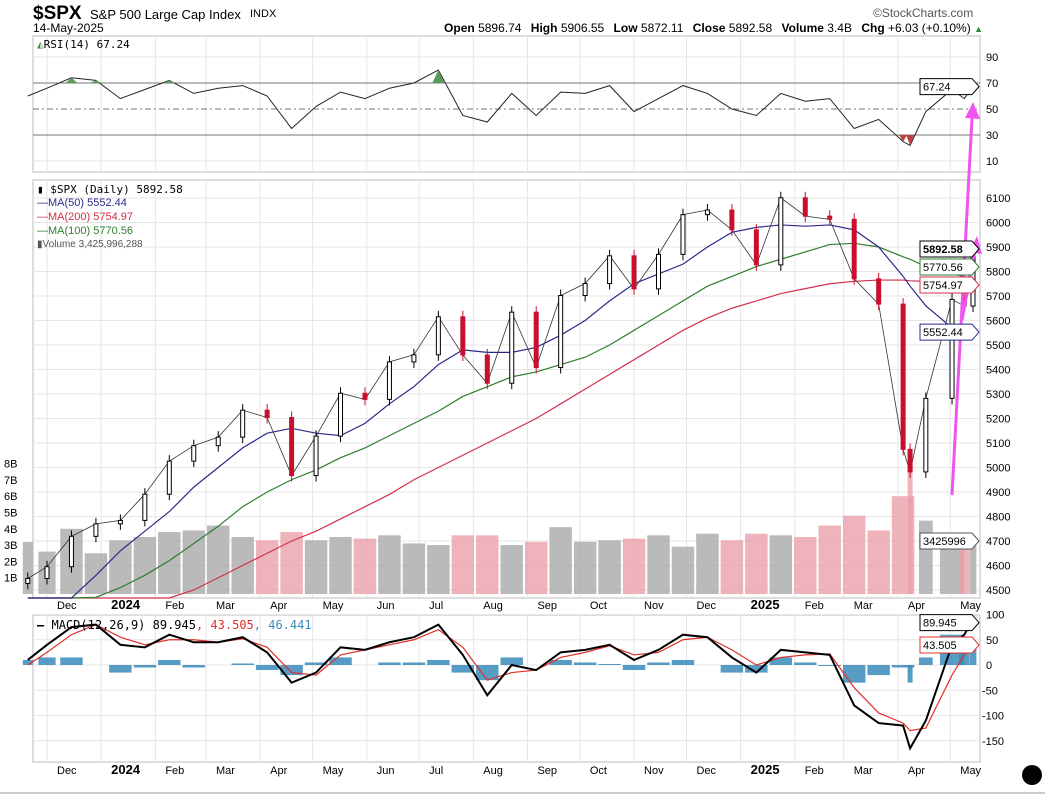  What do you see at coordinates (40, 244) in the screenshot?
I see `volume-bars-icon: ▮` at bounding box center [40, 244].